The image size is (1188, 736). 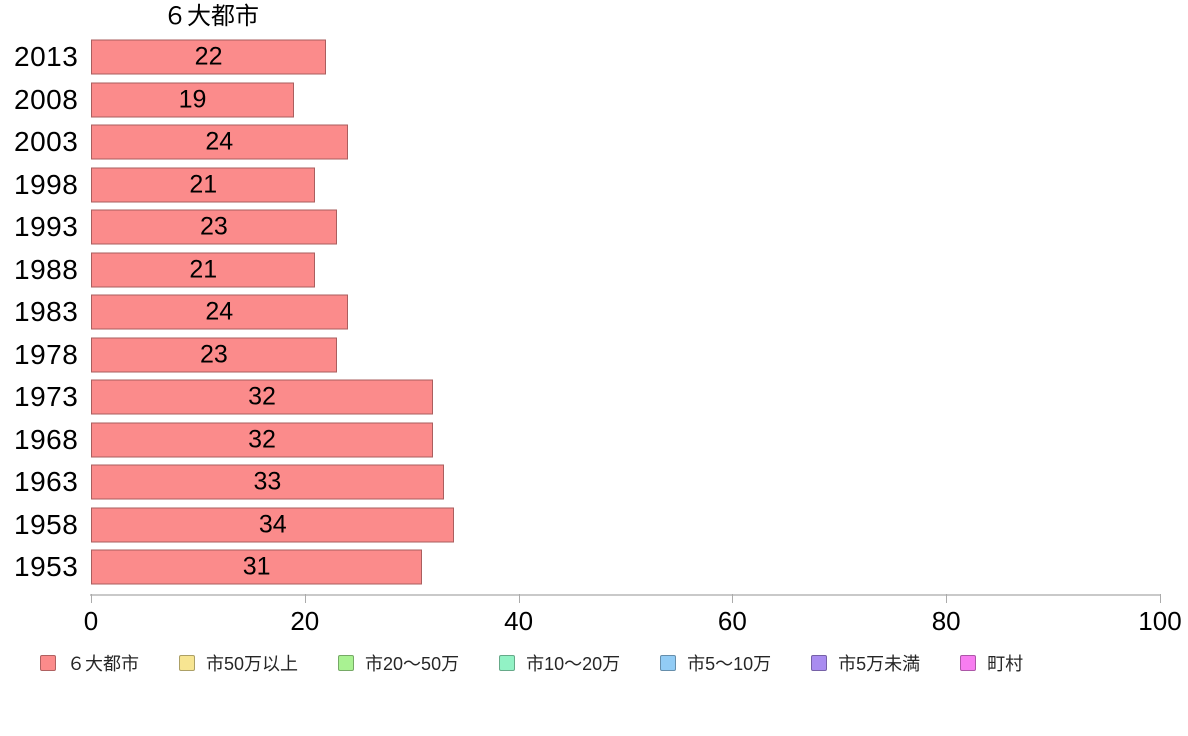 What do you see at coordinates (580, 57) in the screenshot?
I see `bar-row: 2013 22` at bounding box center [580, 57].